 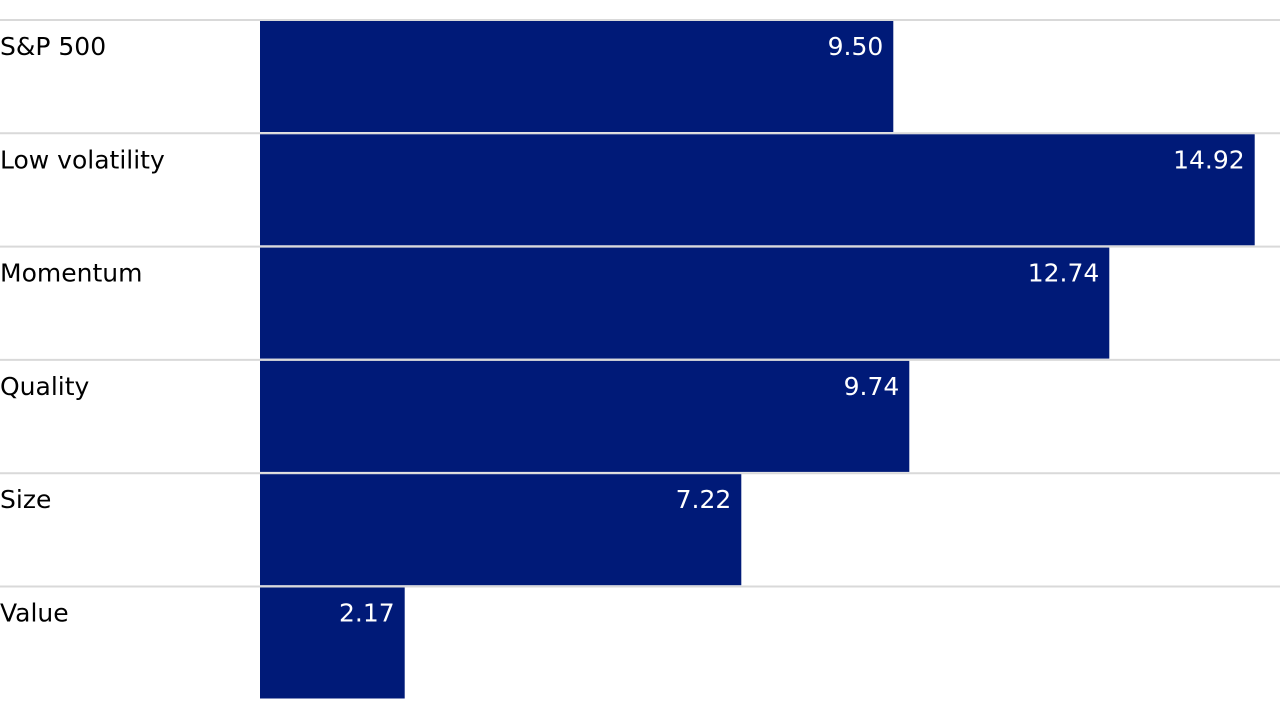 I want to click on value-label: 9.74, so click(x=872, y=386).